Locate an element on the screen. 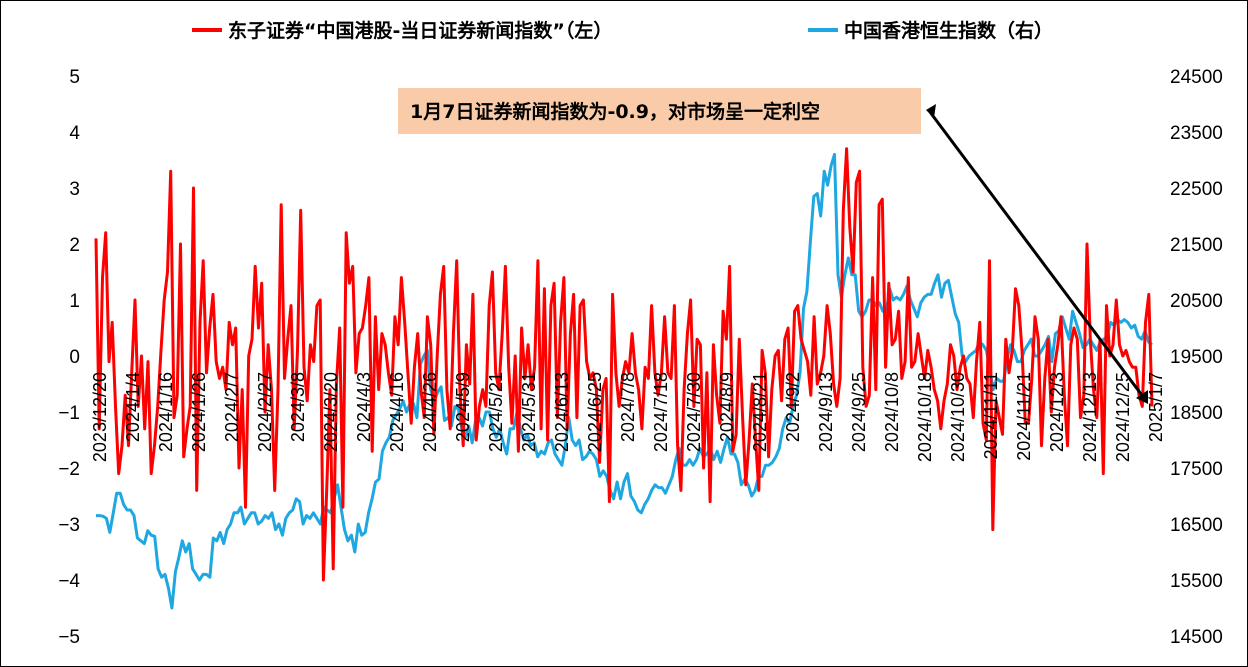  y-left-tick-label: 5 is located at coordinates (74, 77).